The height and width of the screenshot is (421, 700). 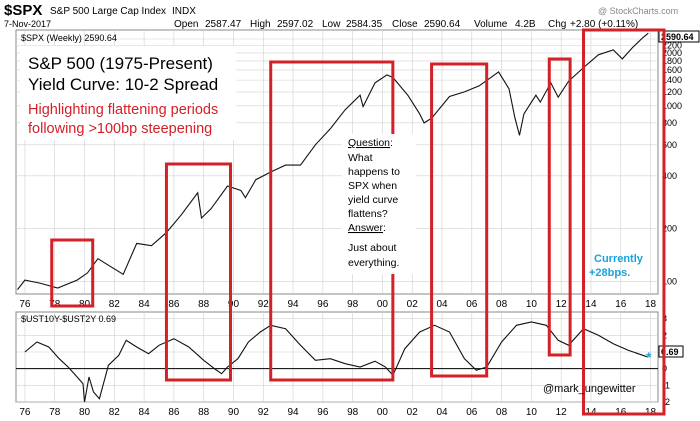 What do you see at coordinates (589, 389) in the screenshot?
I see `author-handle: @mark_ungewitter` at bounding box center [589, 389].